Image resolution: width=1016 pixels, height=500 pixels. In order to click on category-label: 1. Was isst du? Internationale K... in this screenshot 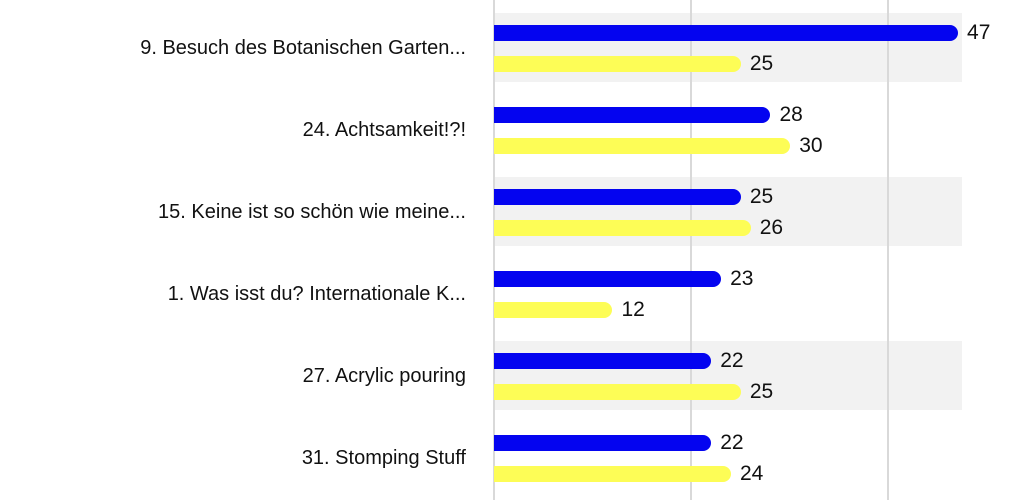, I will do `click(316, 293)`.